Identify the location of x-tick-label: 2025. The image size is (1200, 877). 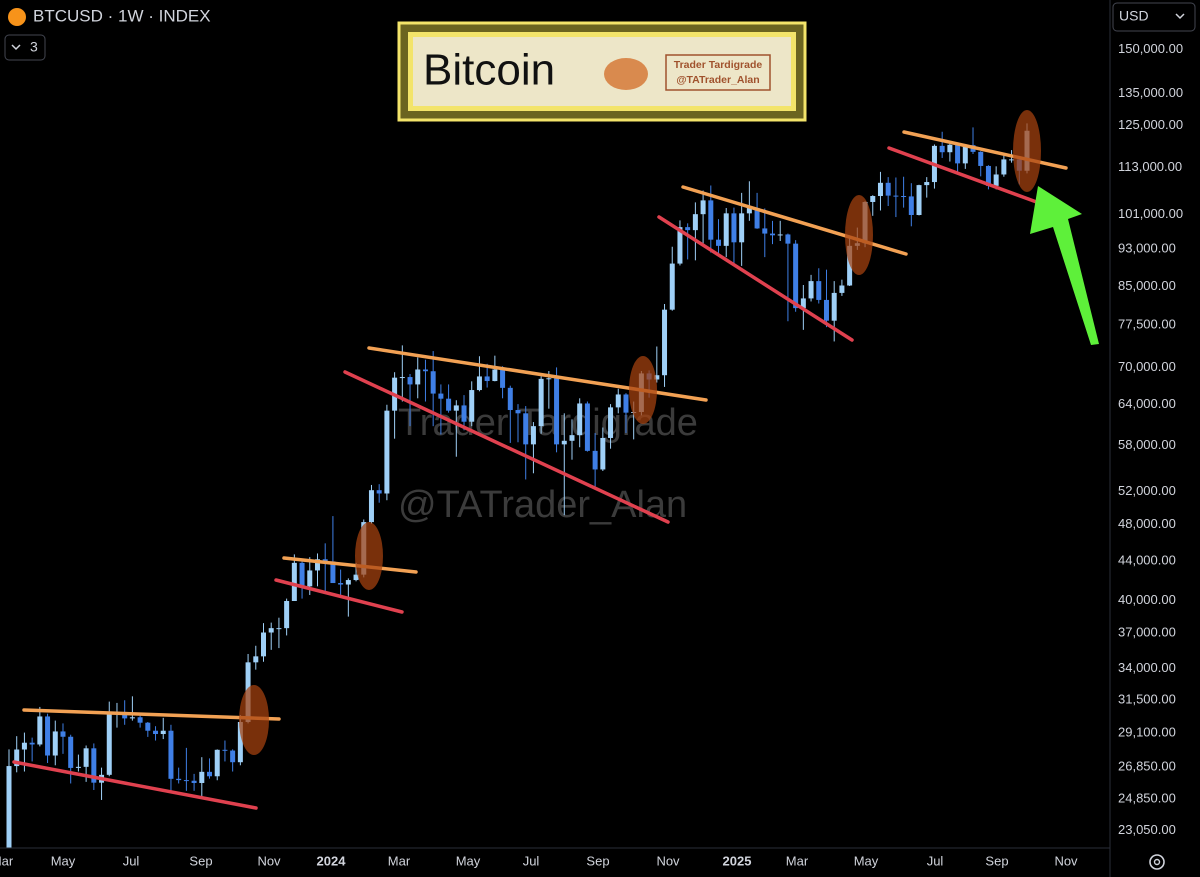
(737, 860).